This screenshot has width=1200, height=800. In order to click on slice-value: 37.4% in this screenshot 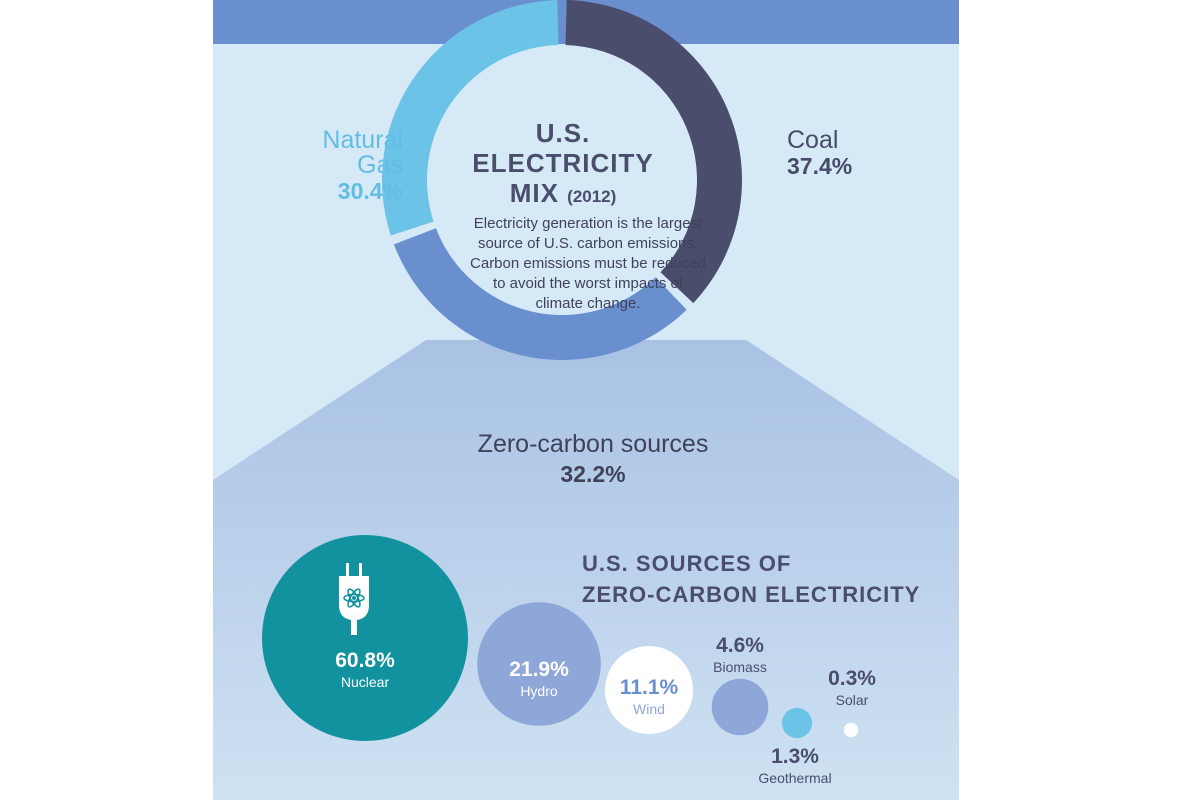, I will do `click(820, 166)`.